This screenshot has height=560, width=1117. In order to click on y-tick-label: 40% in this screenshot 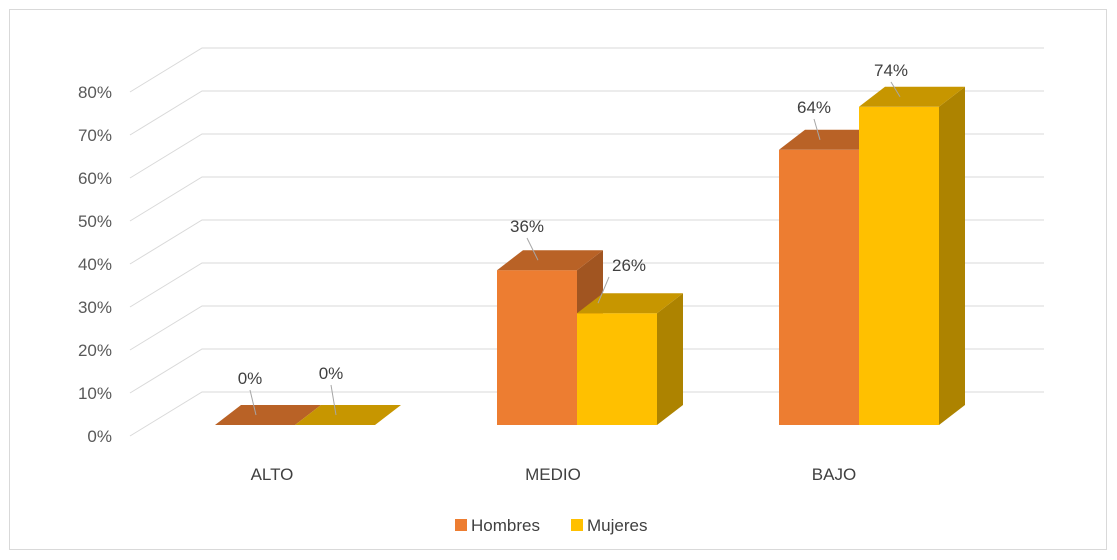, I will do `click(95, 264)`.